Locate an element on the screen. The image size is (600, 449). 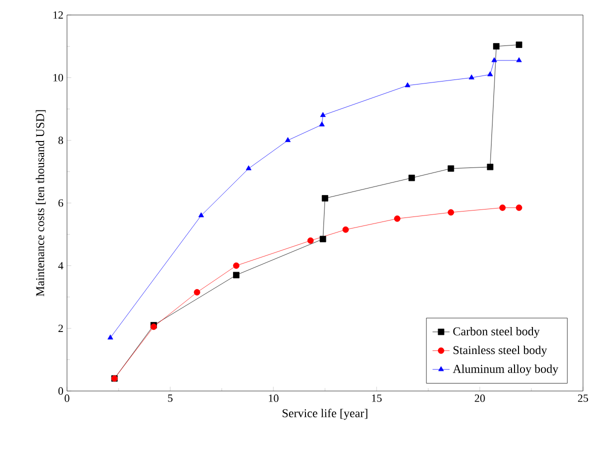
x-tick-label: 5 is located at coordinates (170, 398).